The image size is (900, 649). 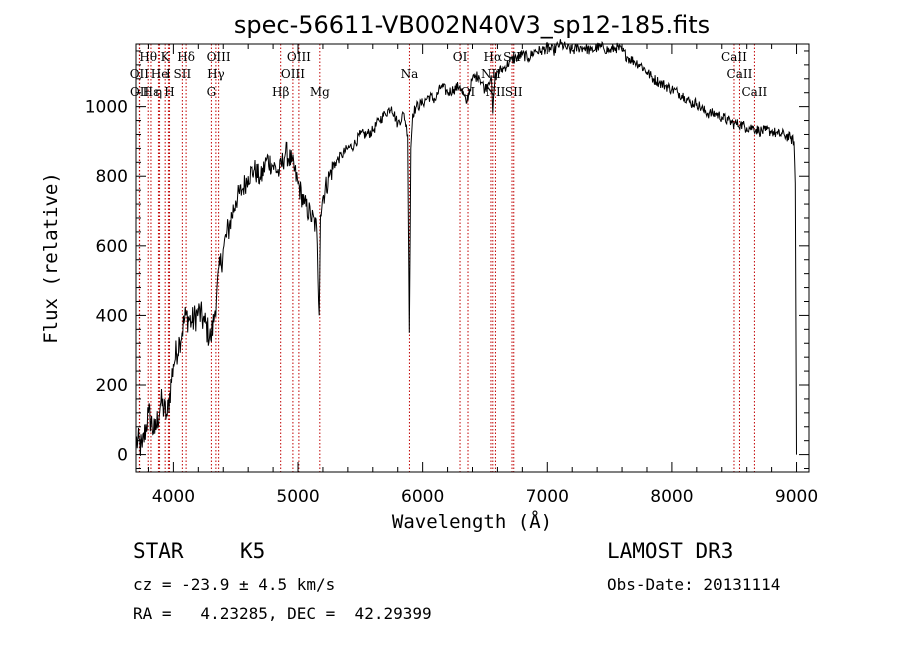 I want to click on x-tick-label: 7000, so click(x=547, y=497).